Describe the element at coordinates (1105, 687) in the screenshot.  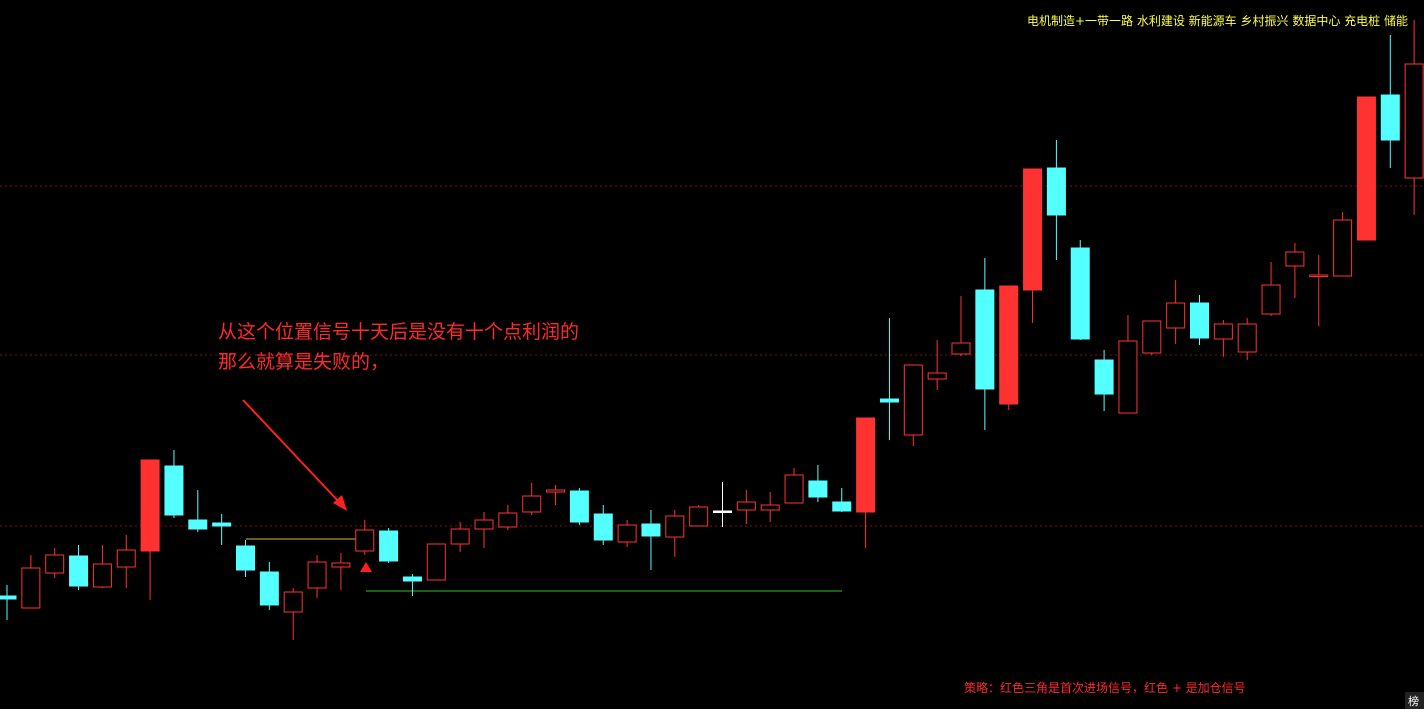
I see `strategy-note: 策略：红色三角是首次进场信号，红色 + 是加仓信号` at that location.